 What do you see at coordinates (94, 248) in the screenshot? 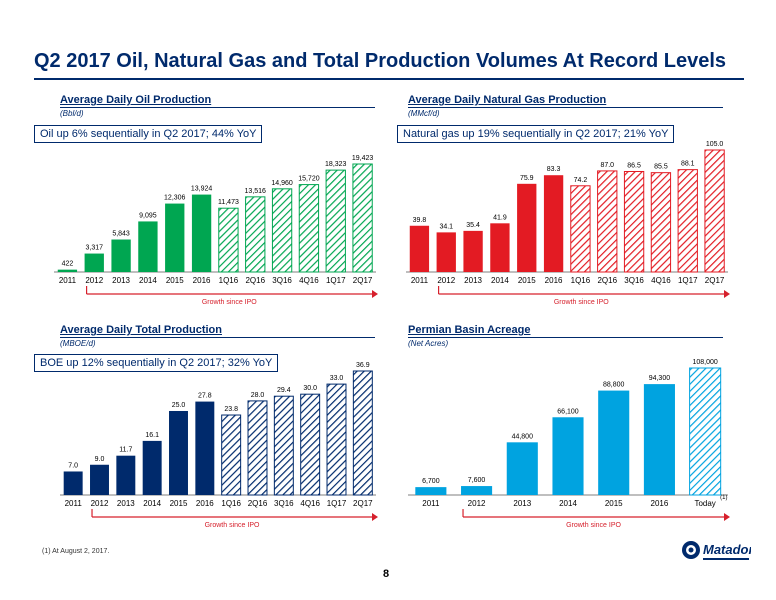
I see `value-label: 3,317` at bounding box center [94, 248].